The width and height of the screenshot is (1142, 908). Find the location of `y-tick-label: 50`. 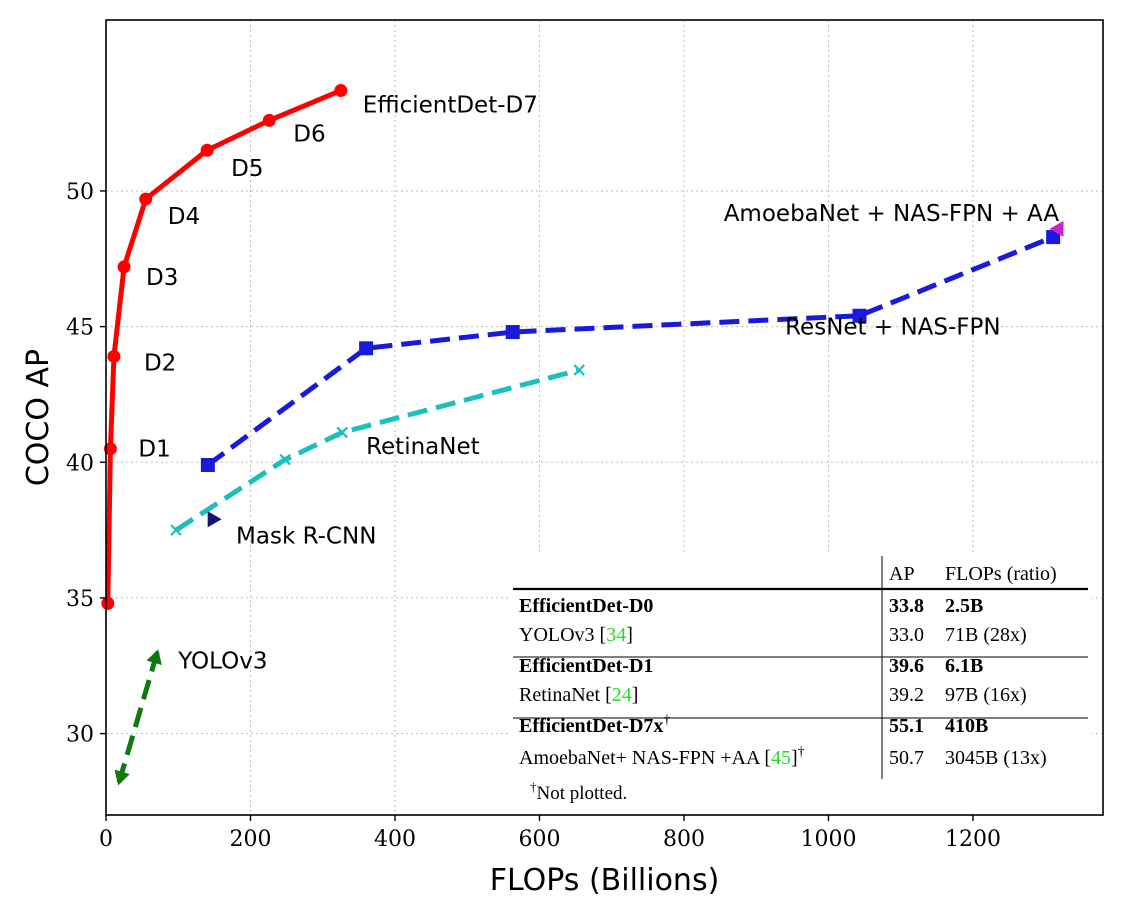

y-tick-label: 50 is located at coordinates (80, 192).